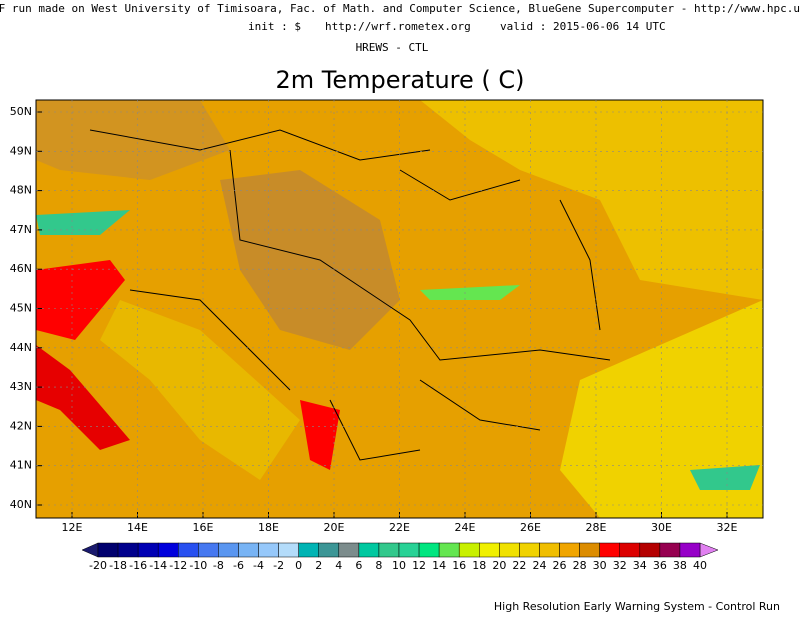 The height and width of the screenshot is (622, 800). What do you see at coordinates (138, 565) in the screenshot?
I see `colorbar-label: -16` at bounding box center [138, 565].